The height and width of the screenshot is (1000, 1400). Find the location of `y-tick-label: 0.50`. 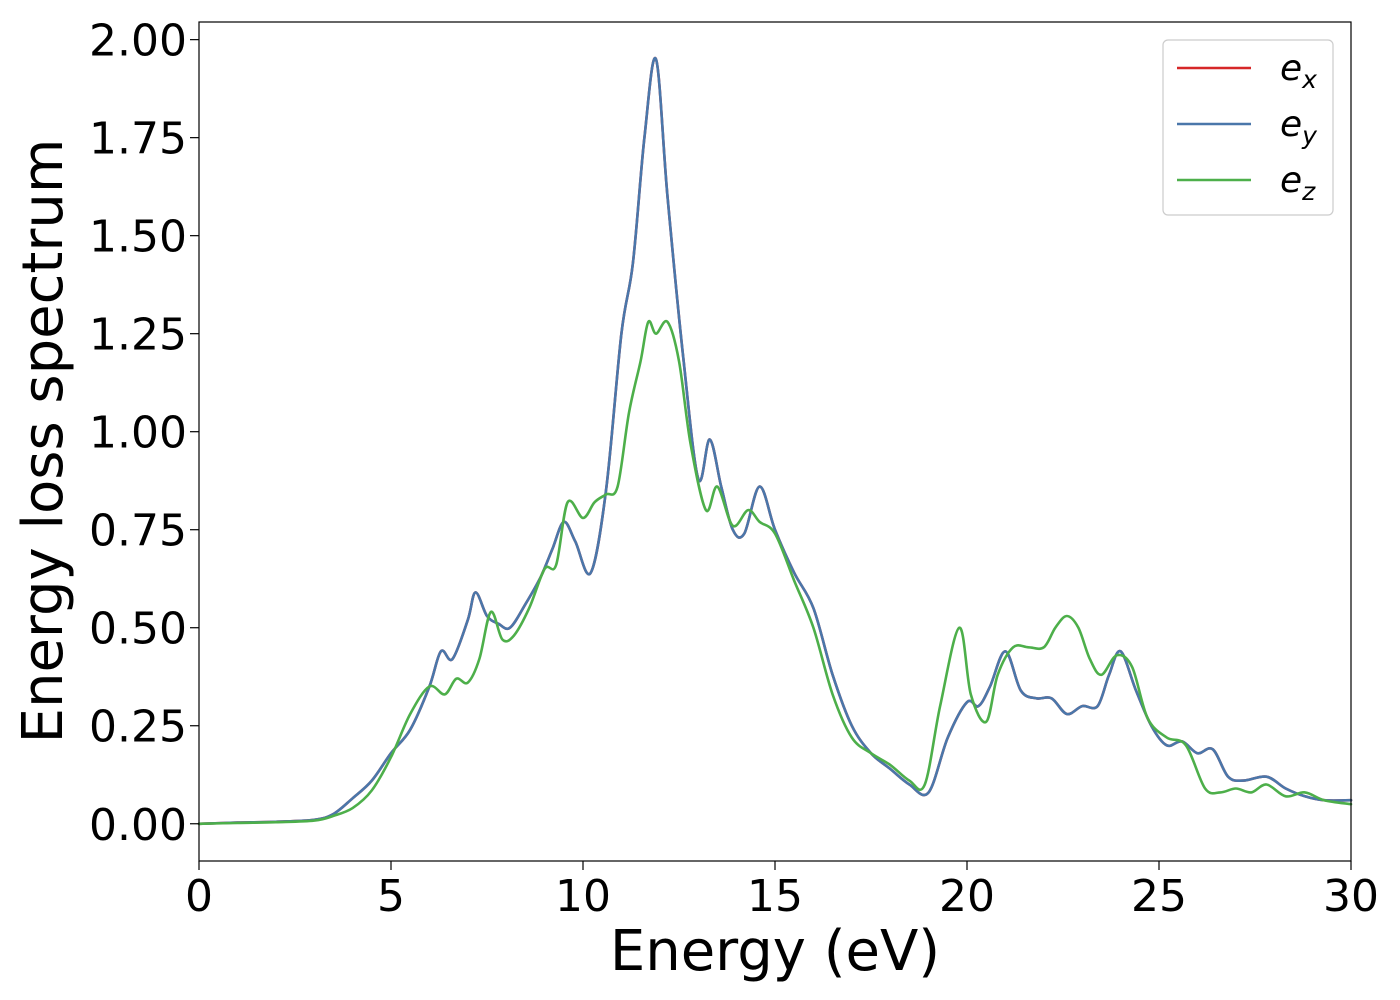

y-tick-label: 0.50 is located at coordinates (138, 629).